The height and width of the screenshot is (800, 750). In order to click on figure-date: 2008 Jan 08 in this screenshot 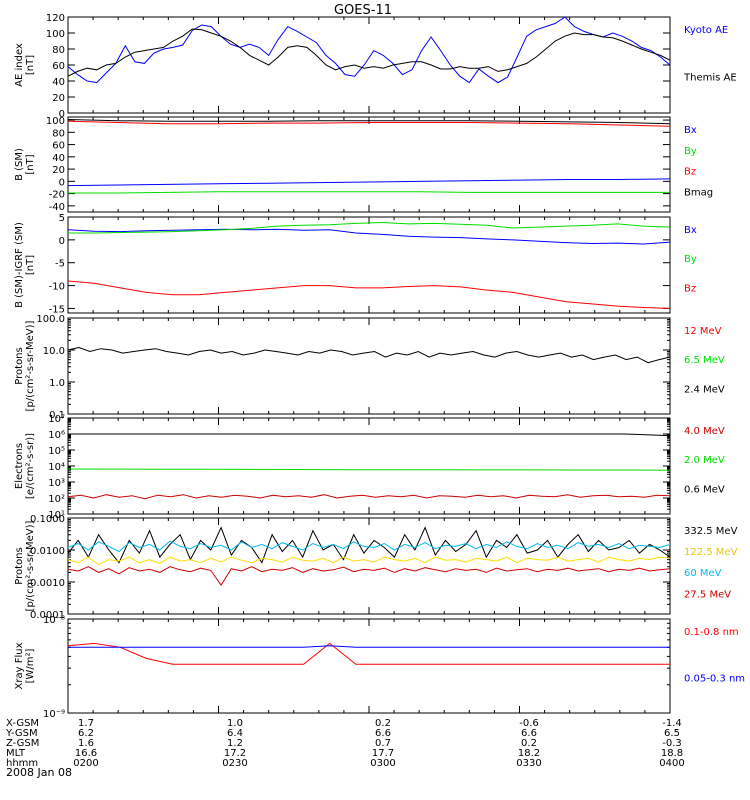, I will do `click(39, 772)`.